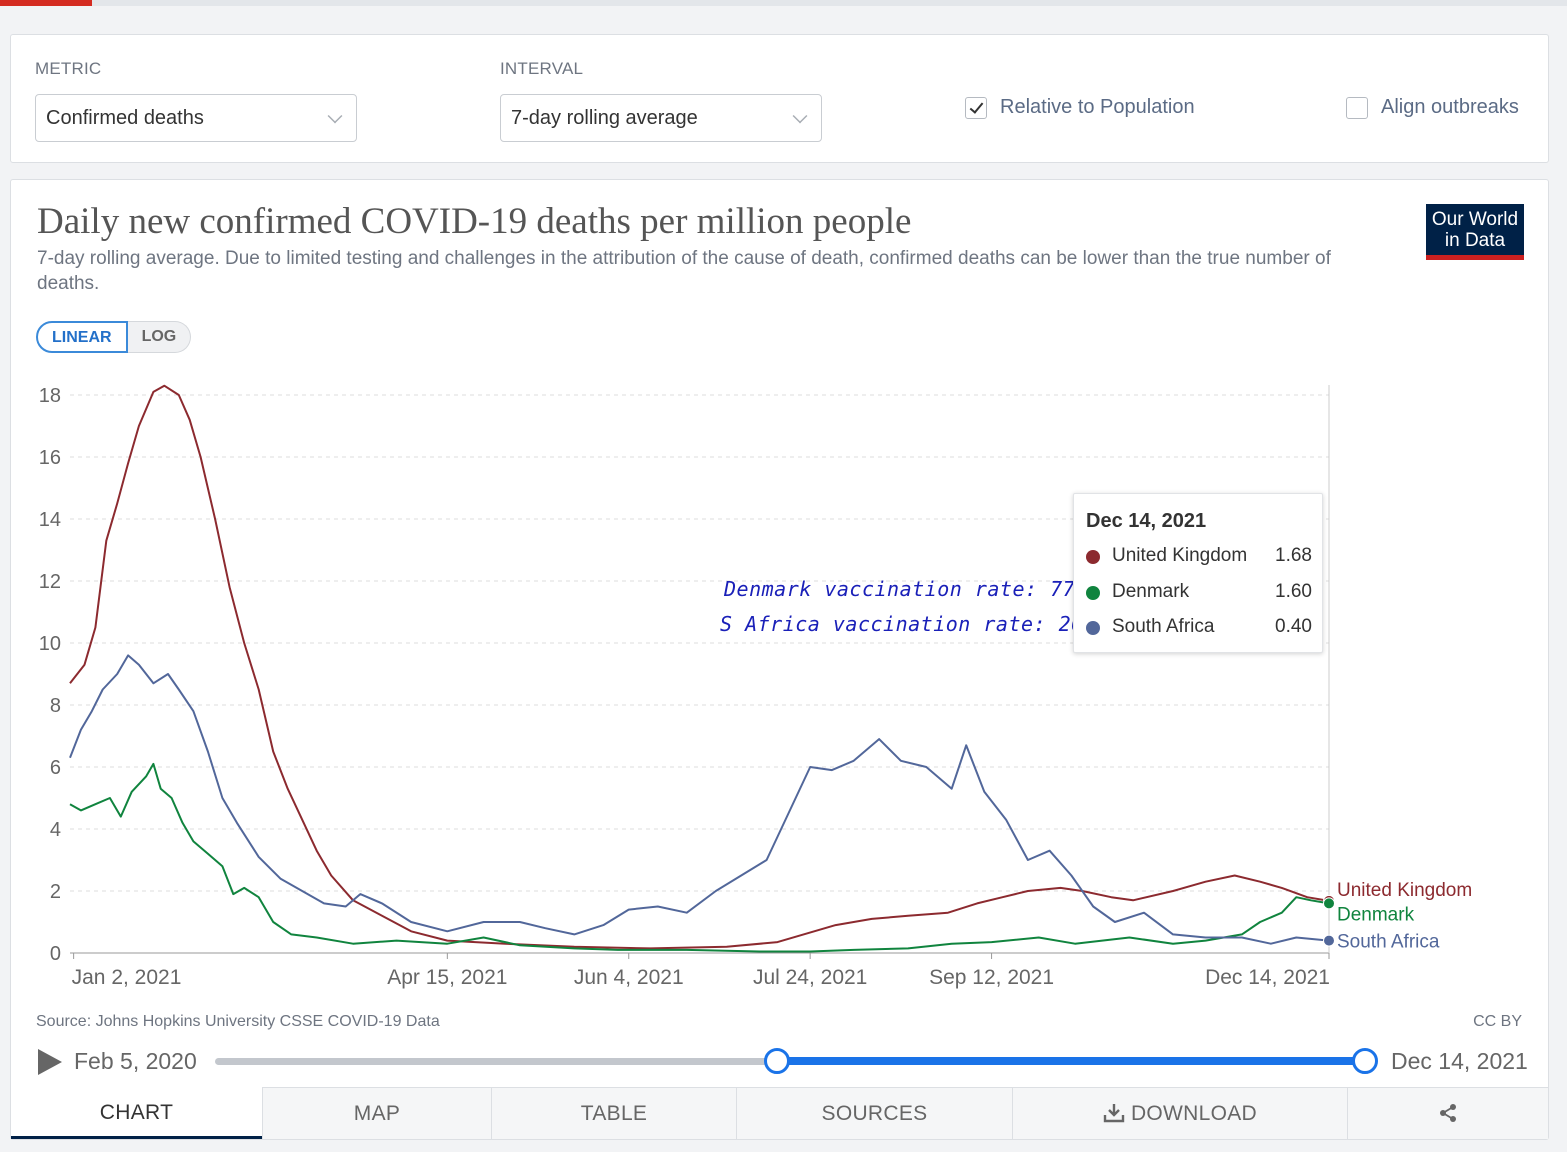 The image size is (1567, 1152). What do you see at coordinates (874, 1113) in the screenshot?
I see `tab-sources: SOURCES` at bounding box center [874, 1113].